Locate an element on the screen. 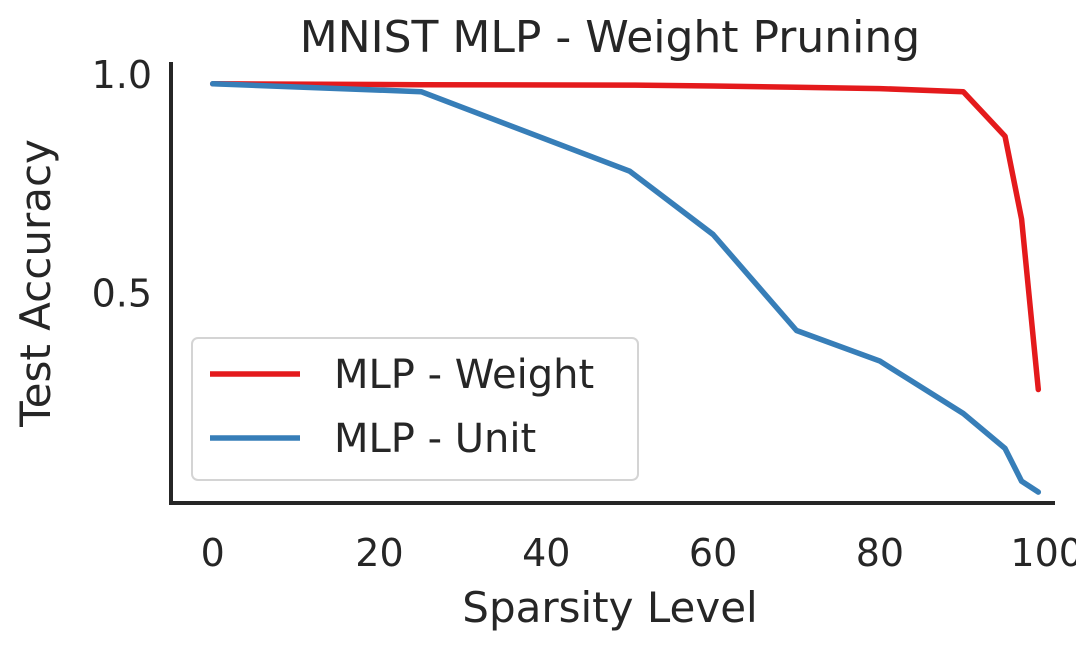 The image size is (1076, 650). legend-label: MLP - Weight is located at coordinates (464, 375).